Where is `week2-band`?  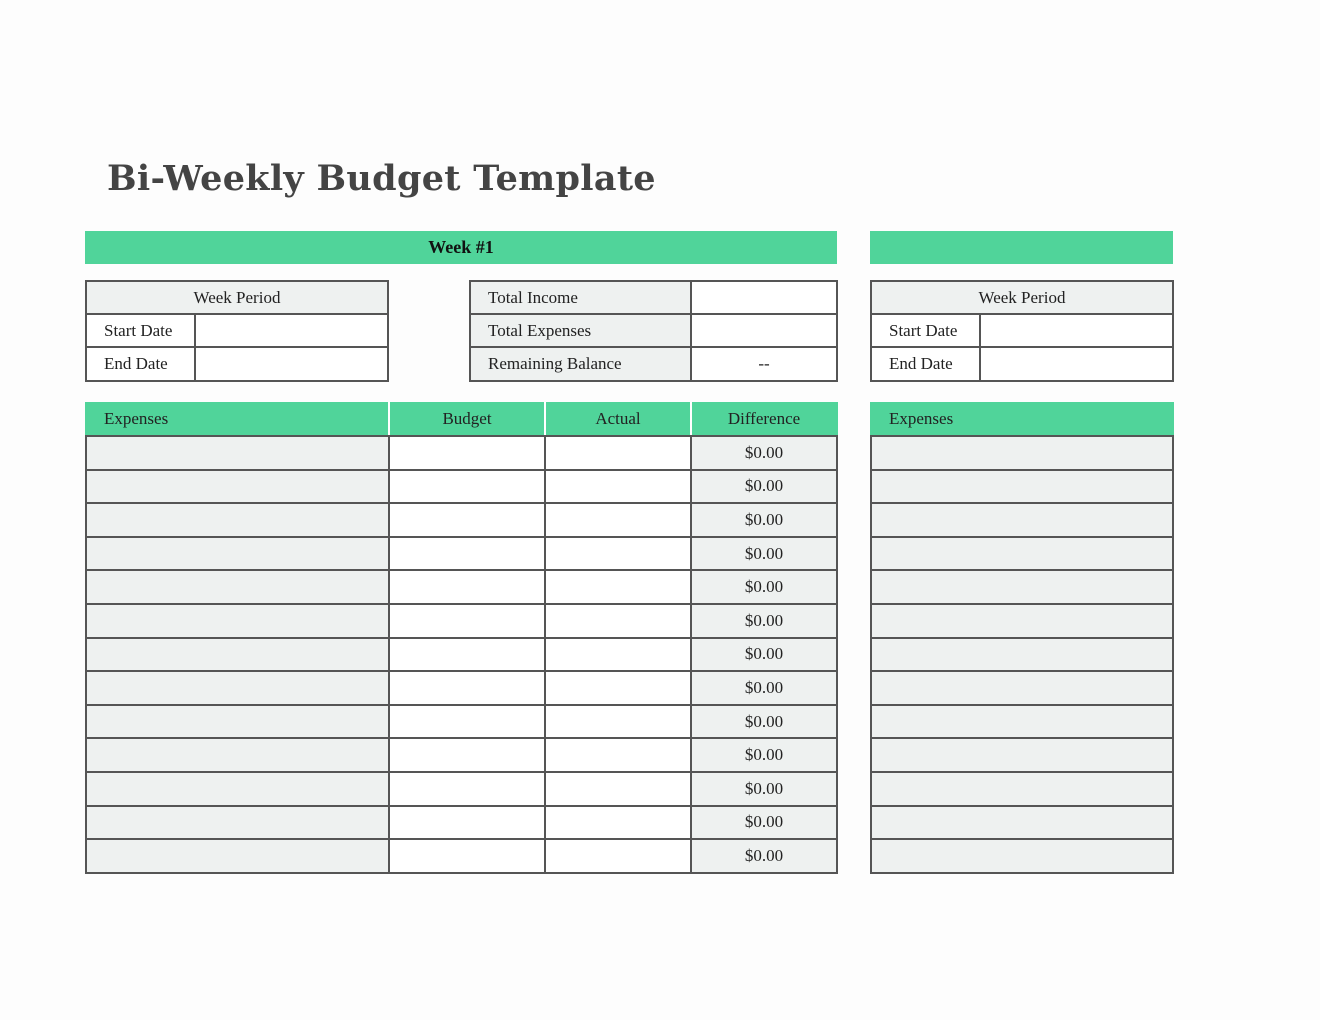
week2-band is located at coordinates (1021, 247).